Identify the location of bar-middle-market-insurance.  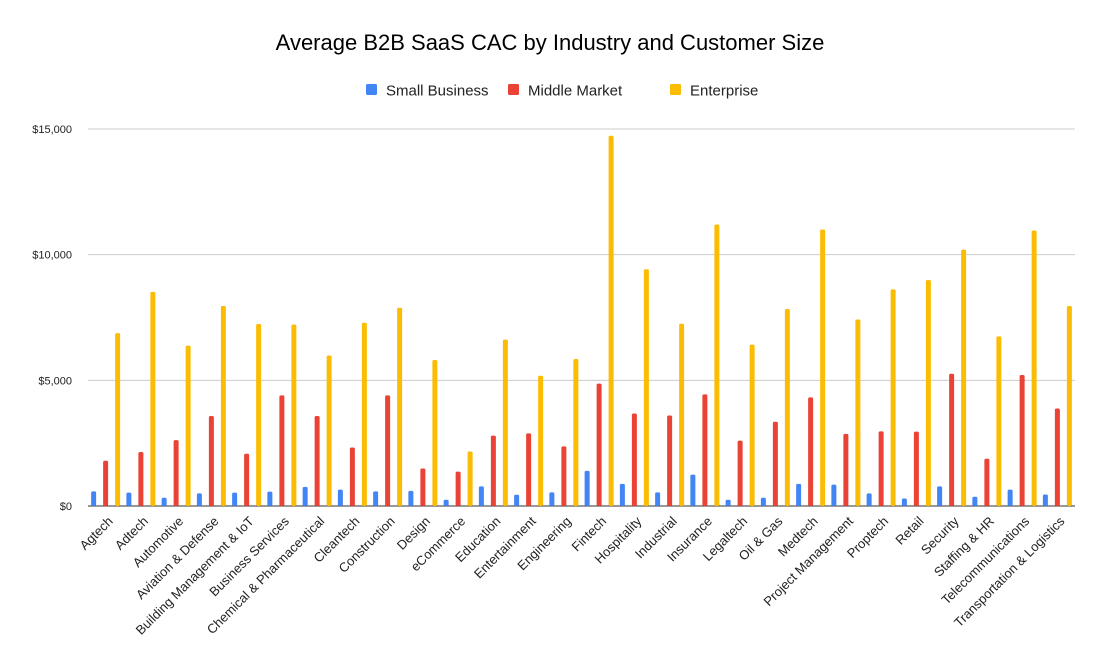
(705, 450).